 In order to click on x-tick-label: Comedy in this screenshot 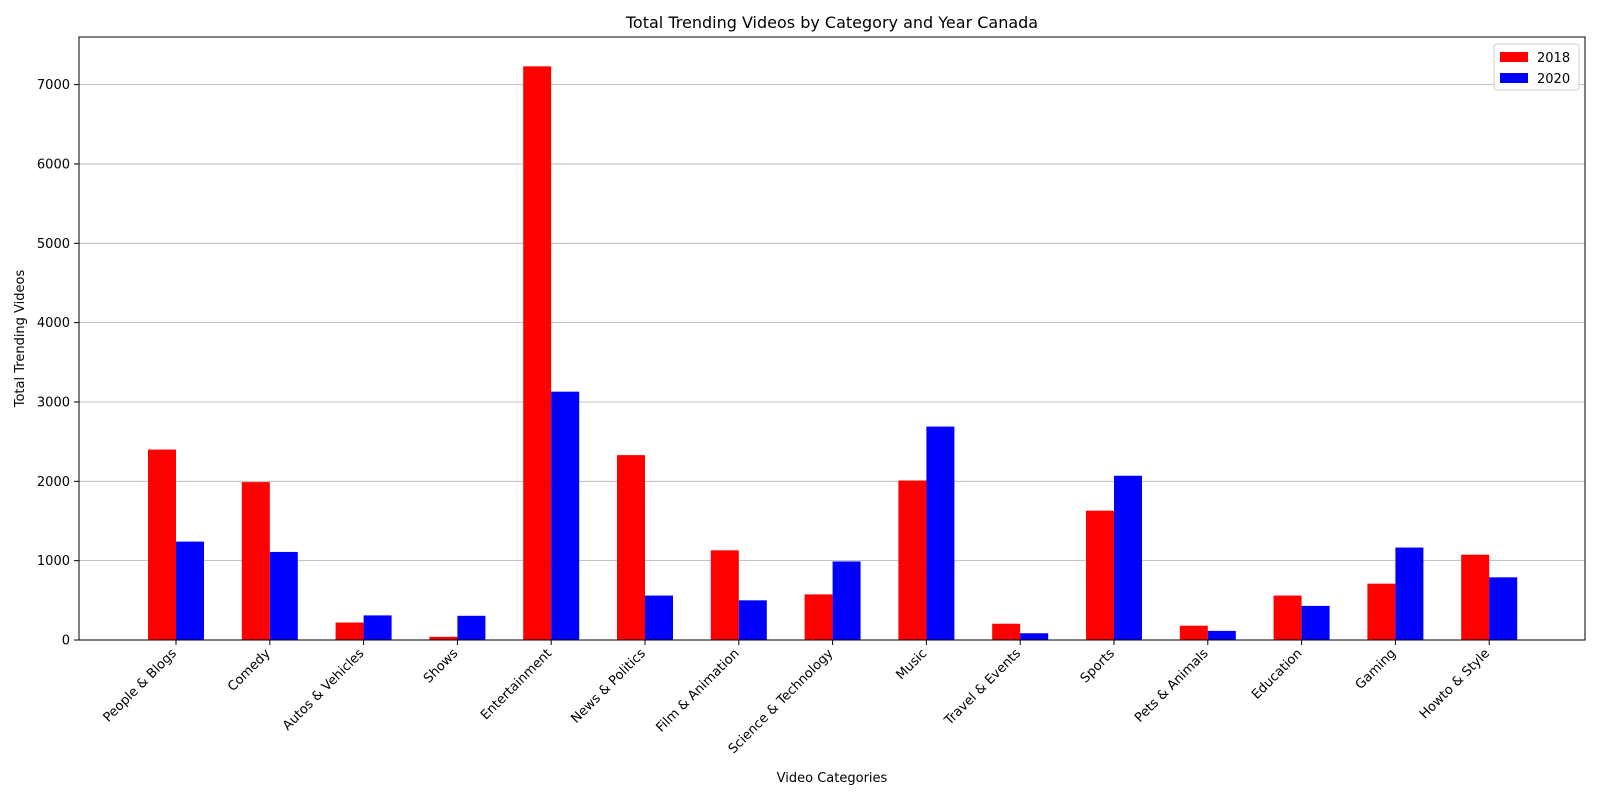, I will do `click(249, 670)`.